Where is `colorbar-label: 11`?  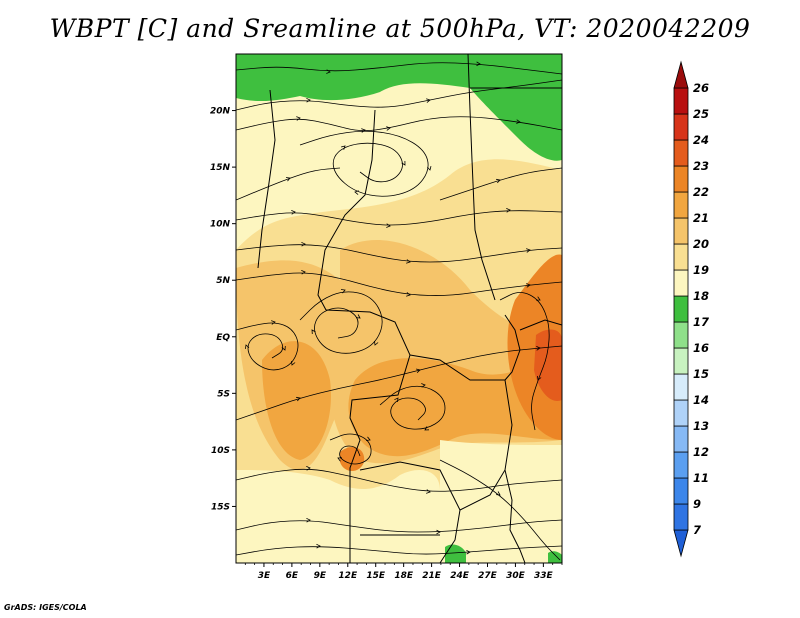
colorbar-label: 11 is located at coordinates (701, 478).